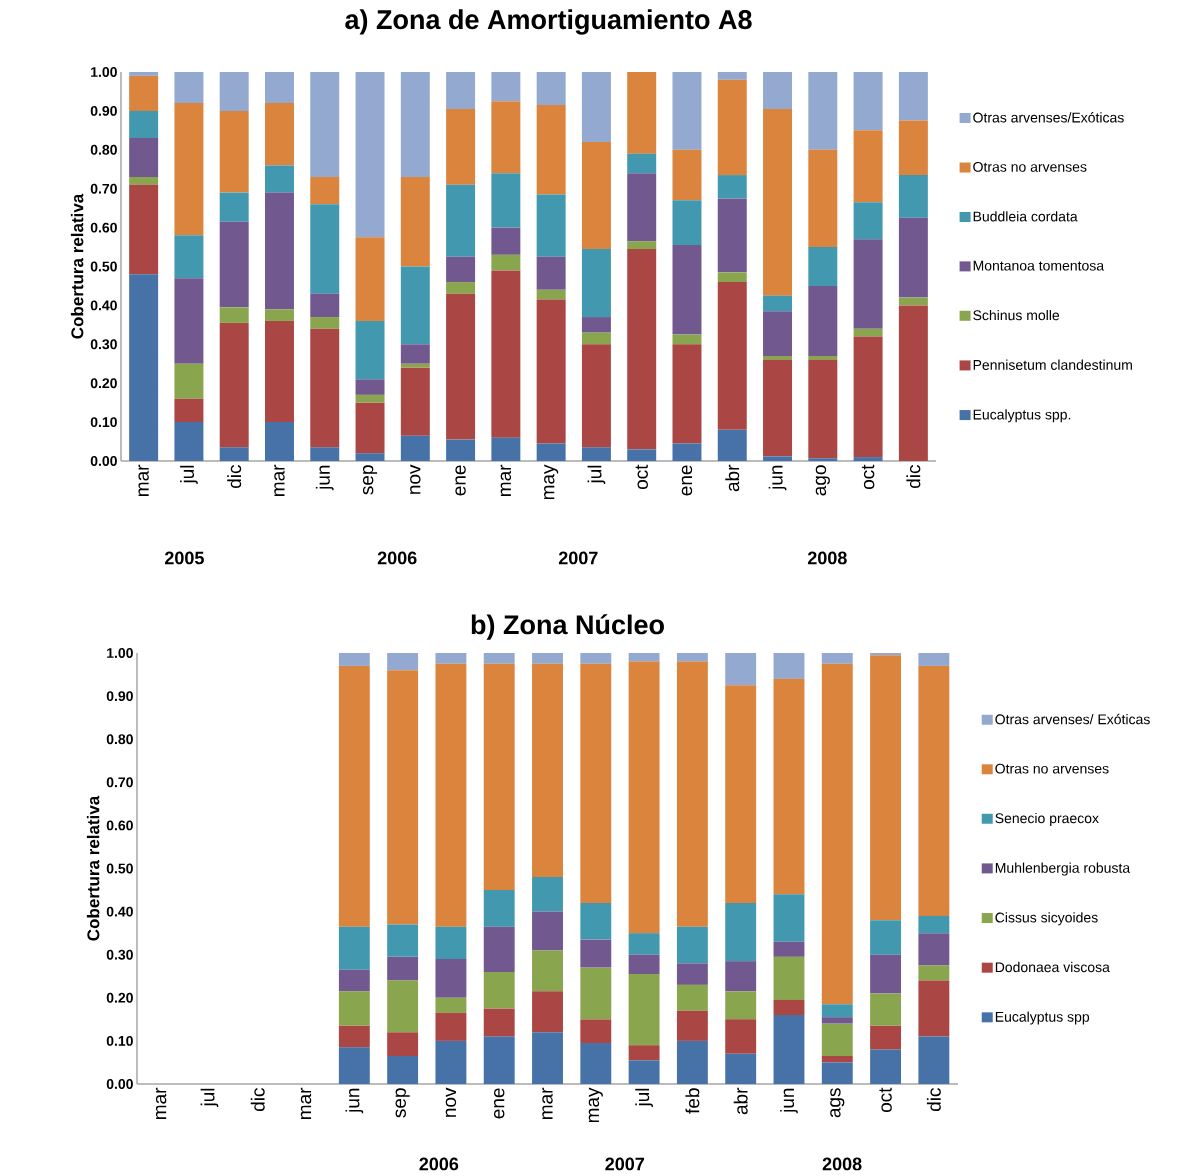 The image size is (1204, 1176). I want to click on x-tick-label: jul, so click(596, 475).